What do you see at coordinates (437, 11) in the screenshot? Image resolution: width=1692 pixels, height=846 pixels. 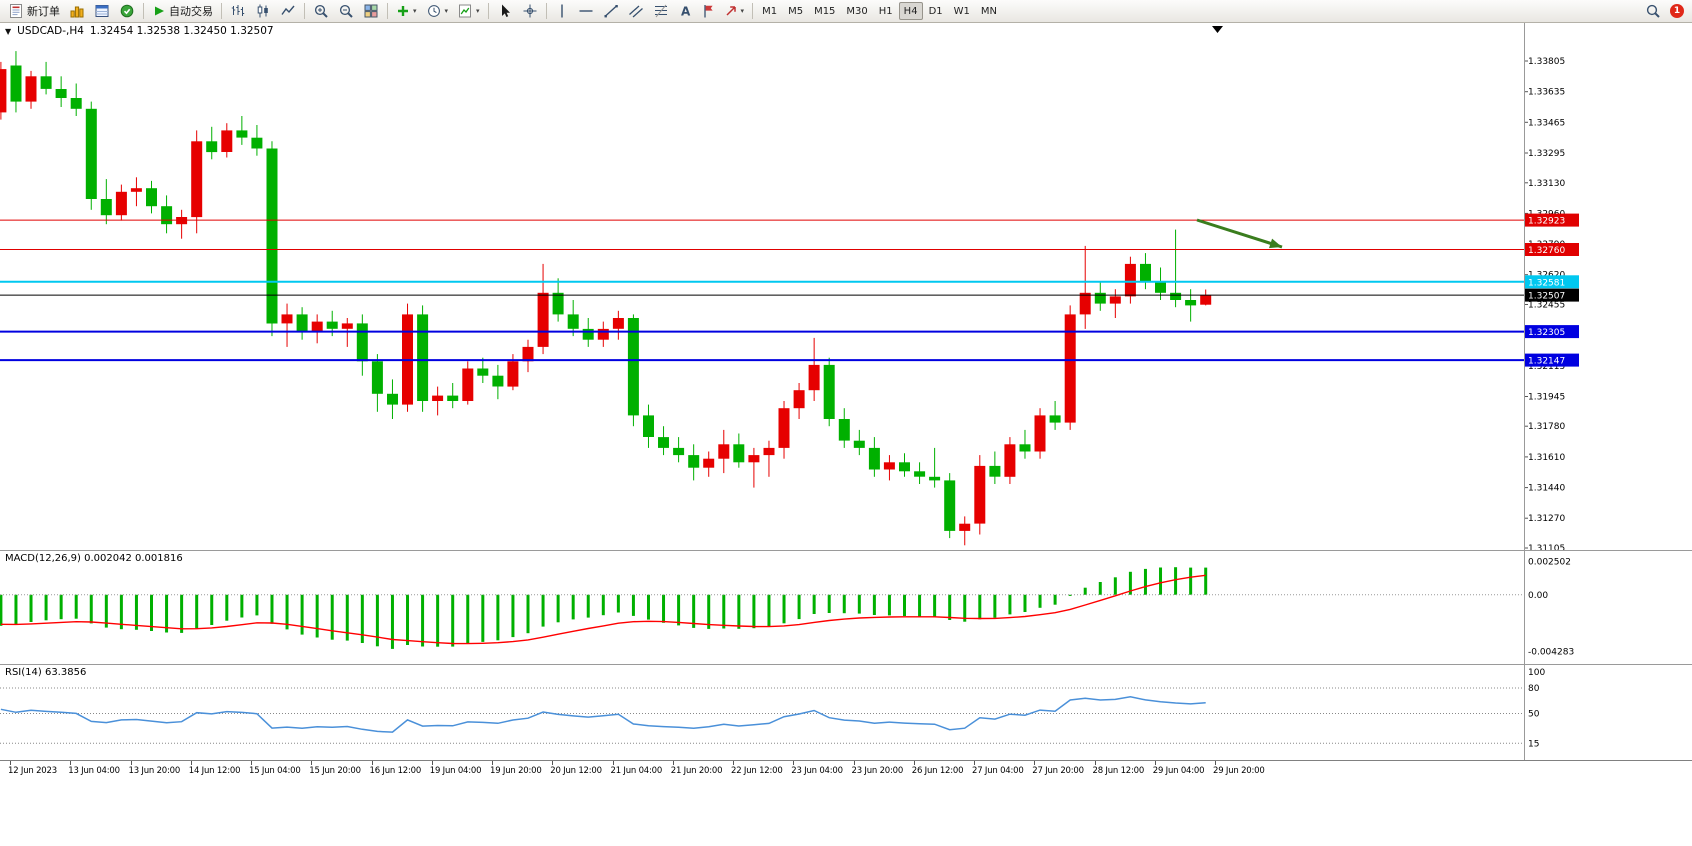 I see `periods-button: ▾` at bounding box center [437, 11].